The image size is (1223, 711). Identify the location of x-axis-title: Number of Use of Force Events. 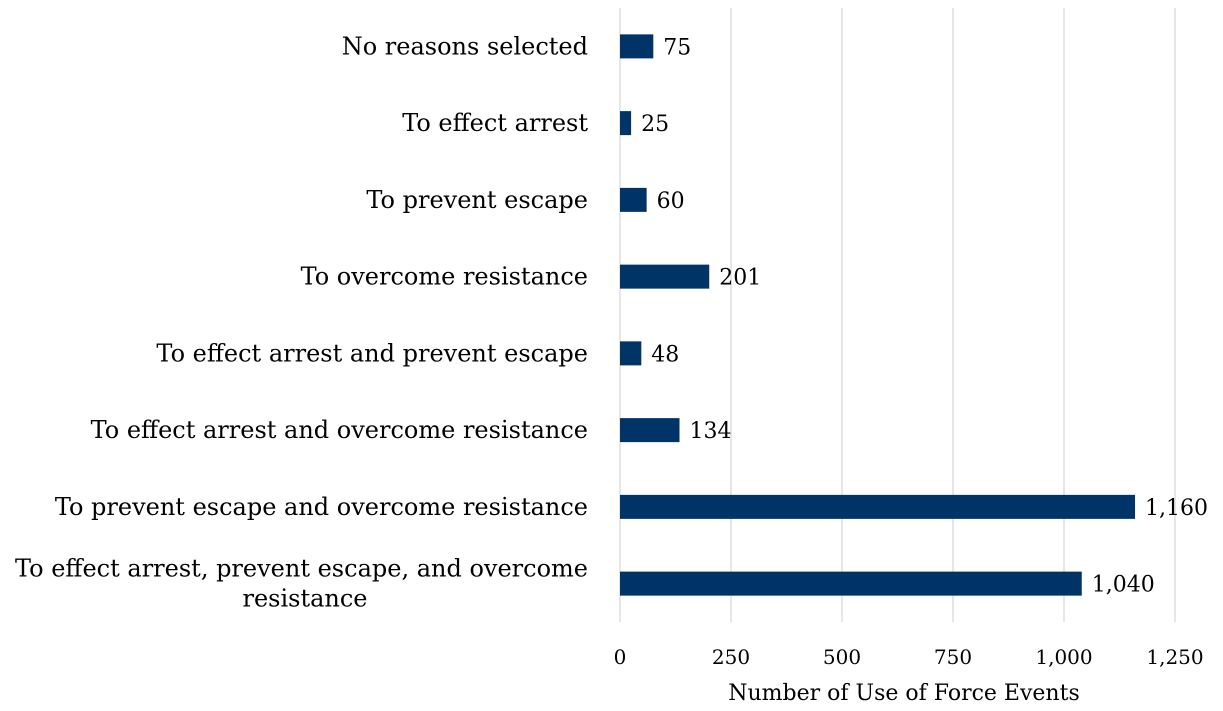
(903, 693).